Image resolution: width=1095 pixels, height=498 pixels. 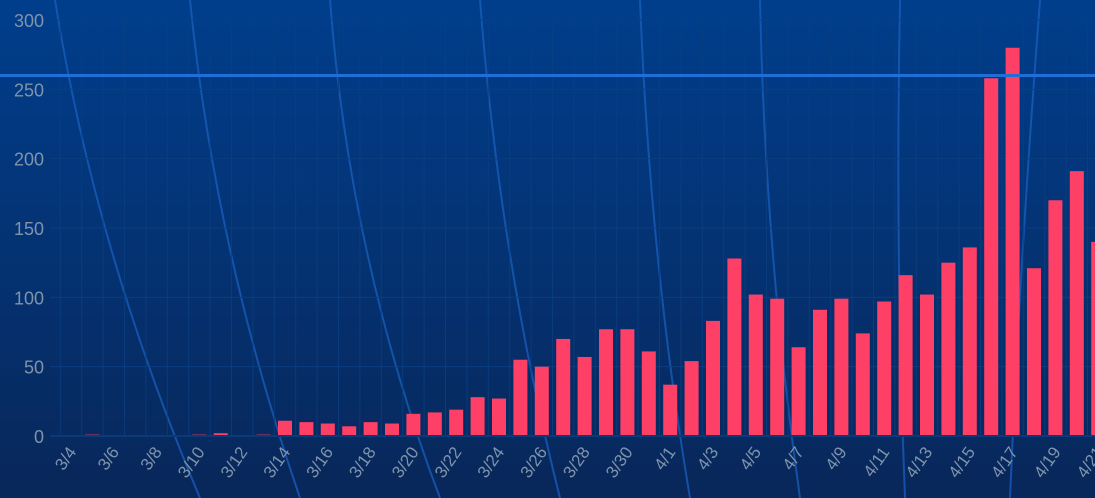 I want to click on y-tick-label: 300, so click(x=29, y=21).